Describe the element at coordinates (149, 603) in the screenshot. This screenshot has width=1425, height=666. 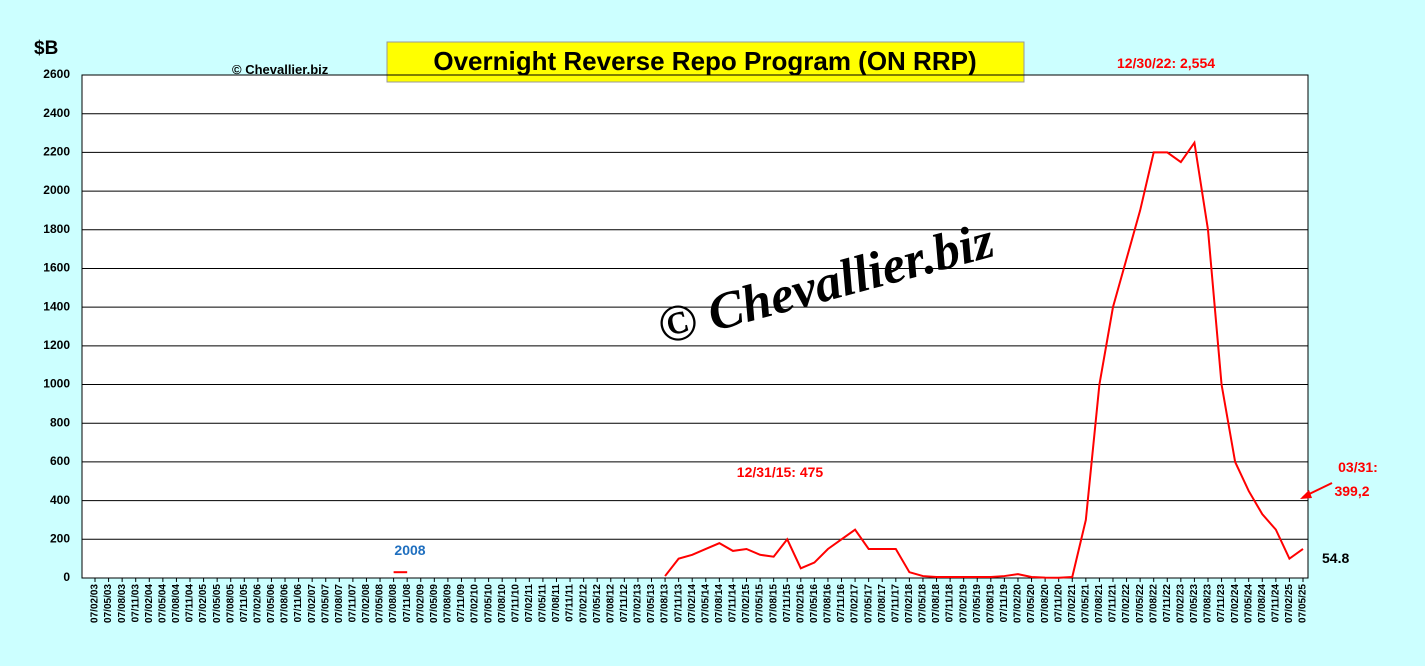
I see `x-tick-label: 07/02/04` at that location.